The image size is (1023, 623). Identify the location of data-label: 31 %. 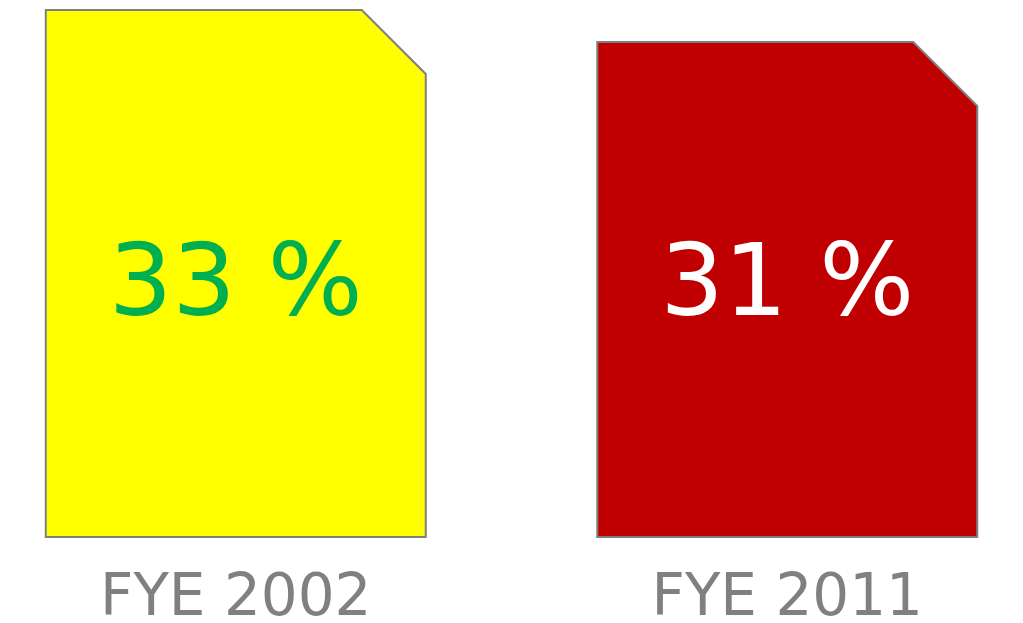
(787, 280).